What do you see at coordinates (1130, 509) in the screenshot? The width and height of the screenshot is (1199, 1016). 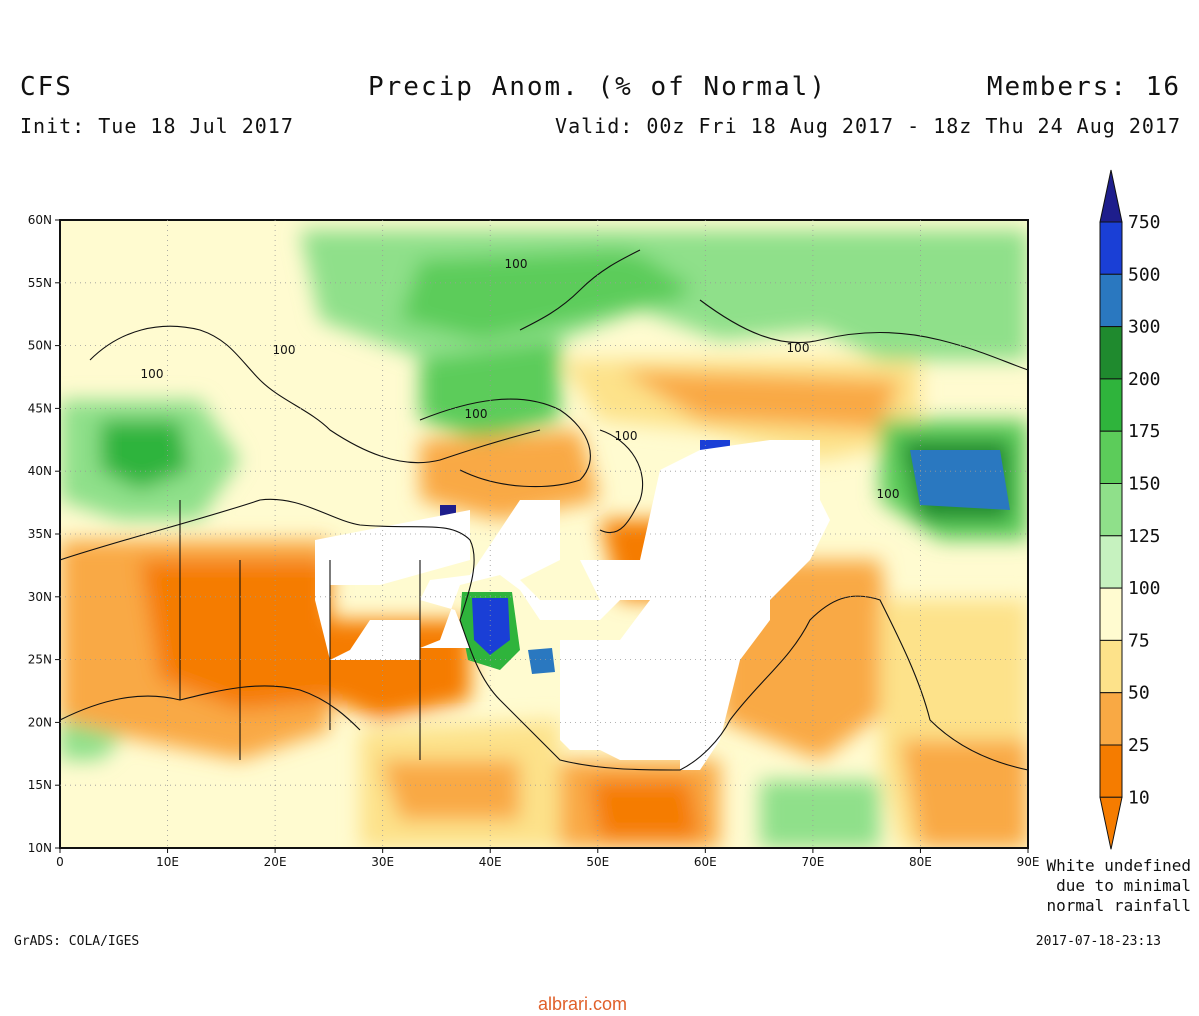 I see `colorbar: 750 500 300 200 175 150 125 100 75 50 25 10` at bounding box center [1130, 509].